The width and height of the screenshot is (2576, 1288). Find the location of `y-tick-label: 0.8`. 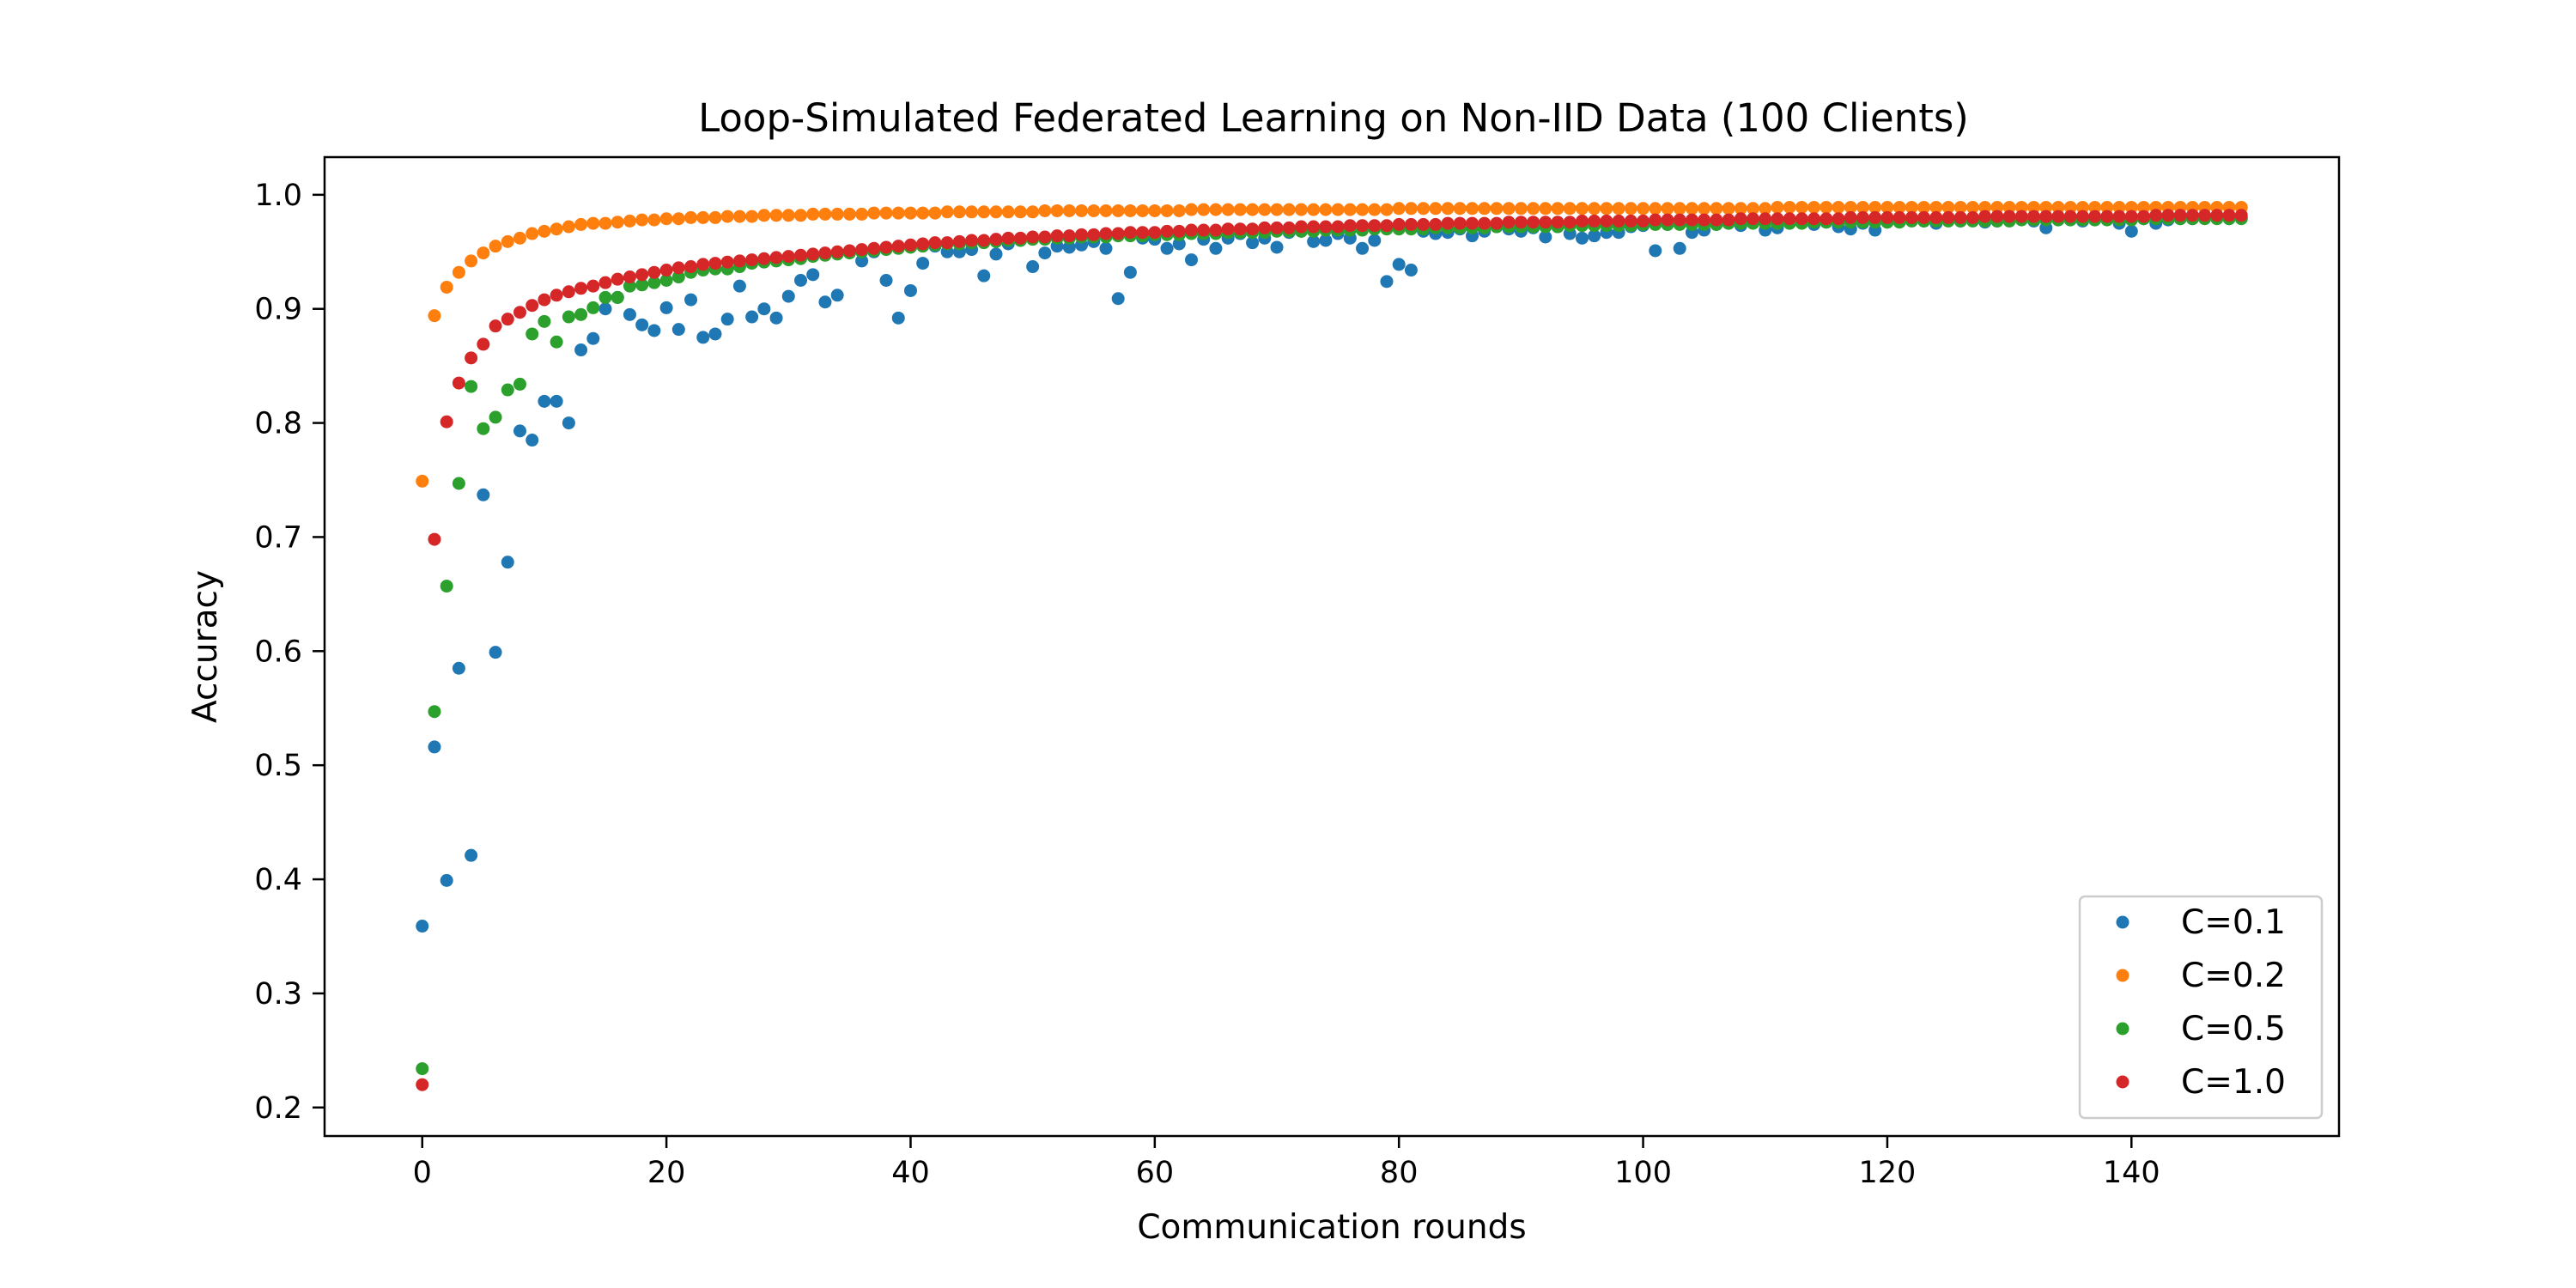

y-tick-label: 0.8 is located at coordinates (278, 424).